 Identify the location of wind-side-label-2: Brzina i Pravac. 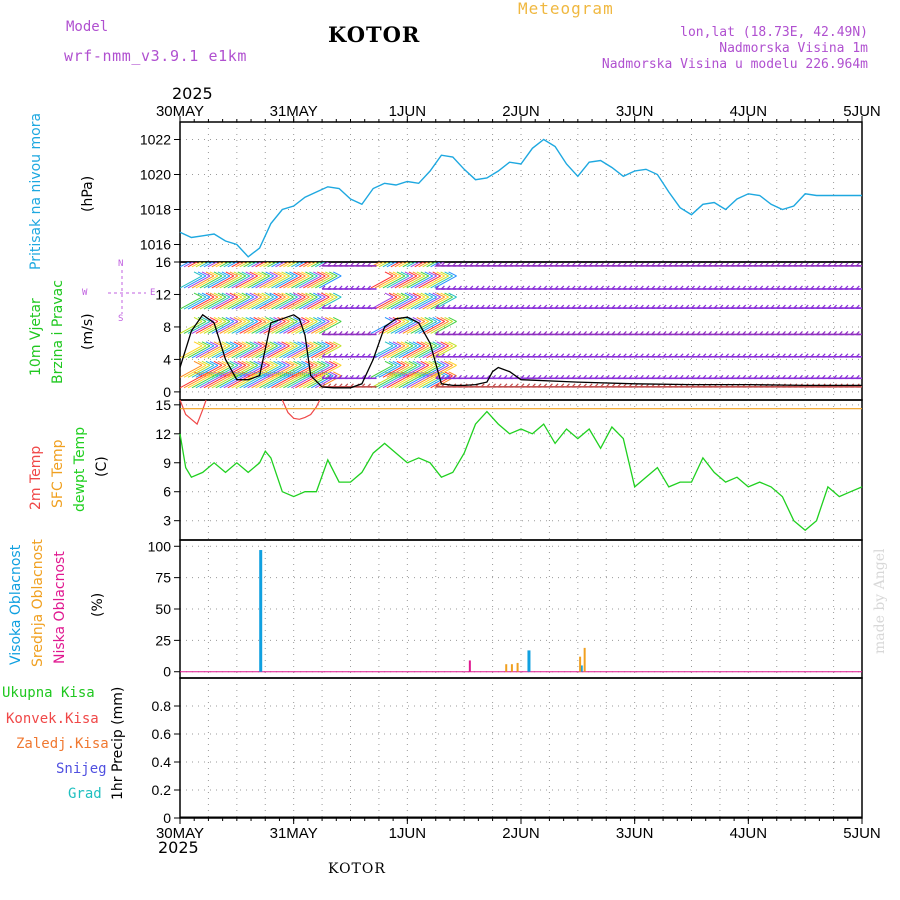
(58, 332).